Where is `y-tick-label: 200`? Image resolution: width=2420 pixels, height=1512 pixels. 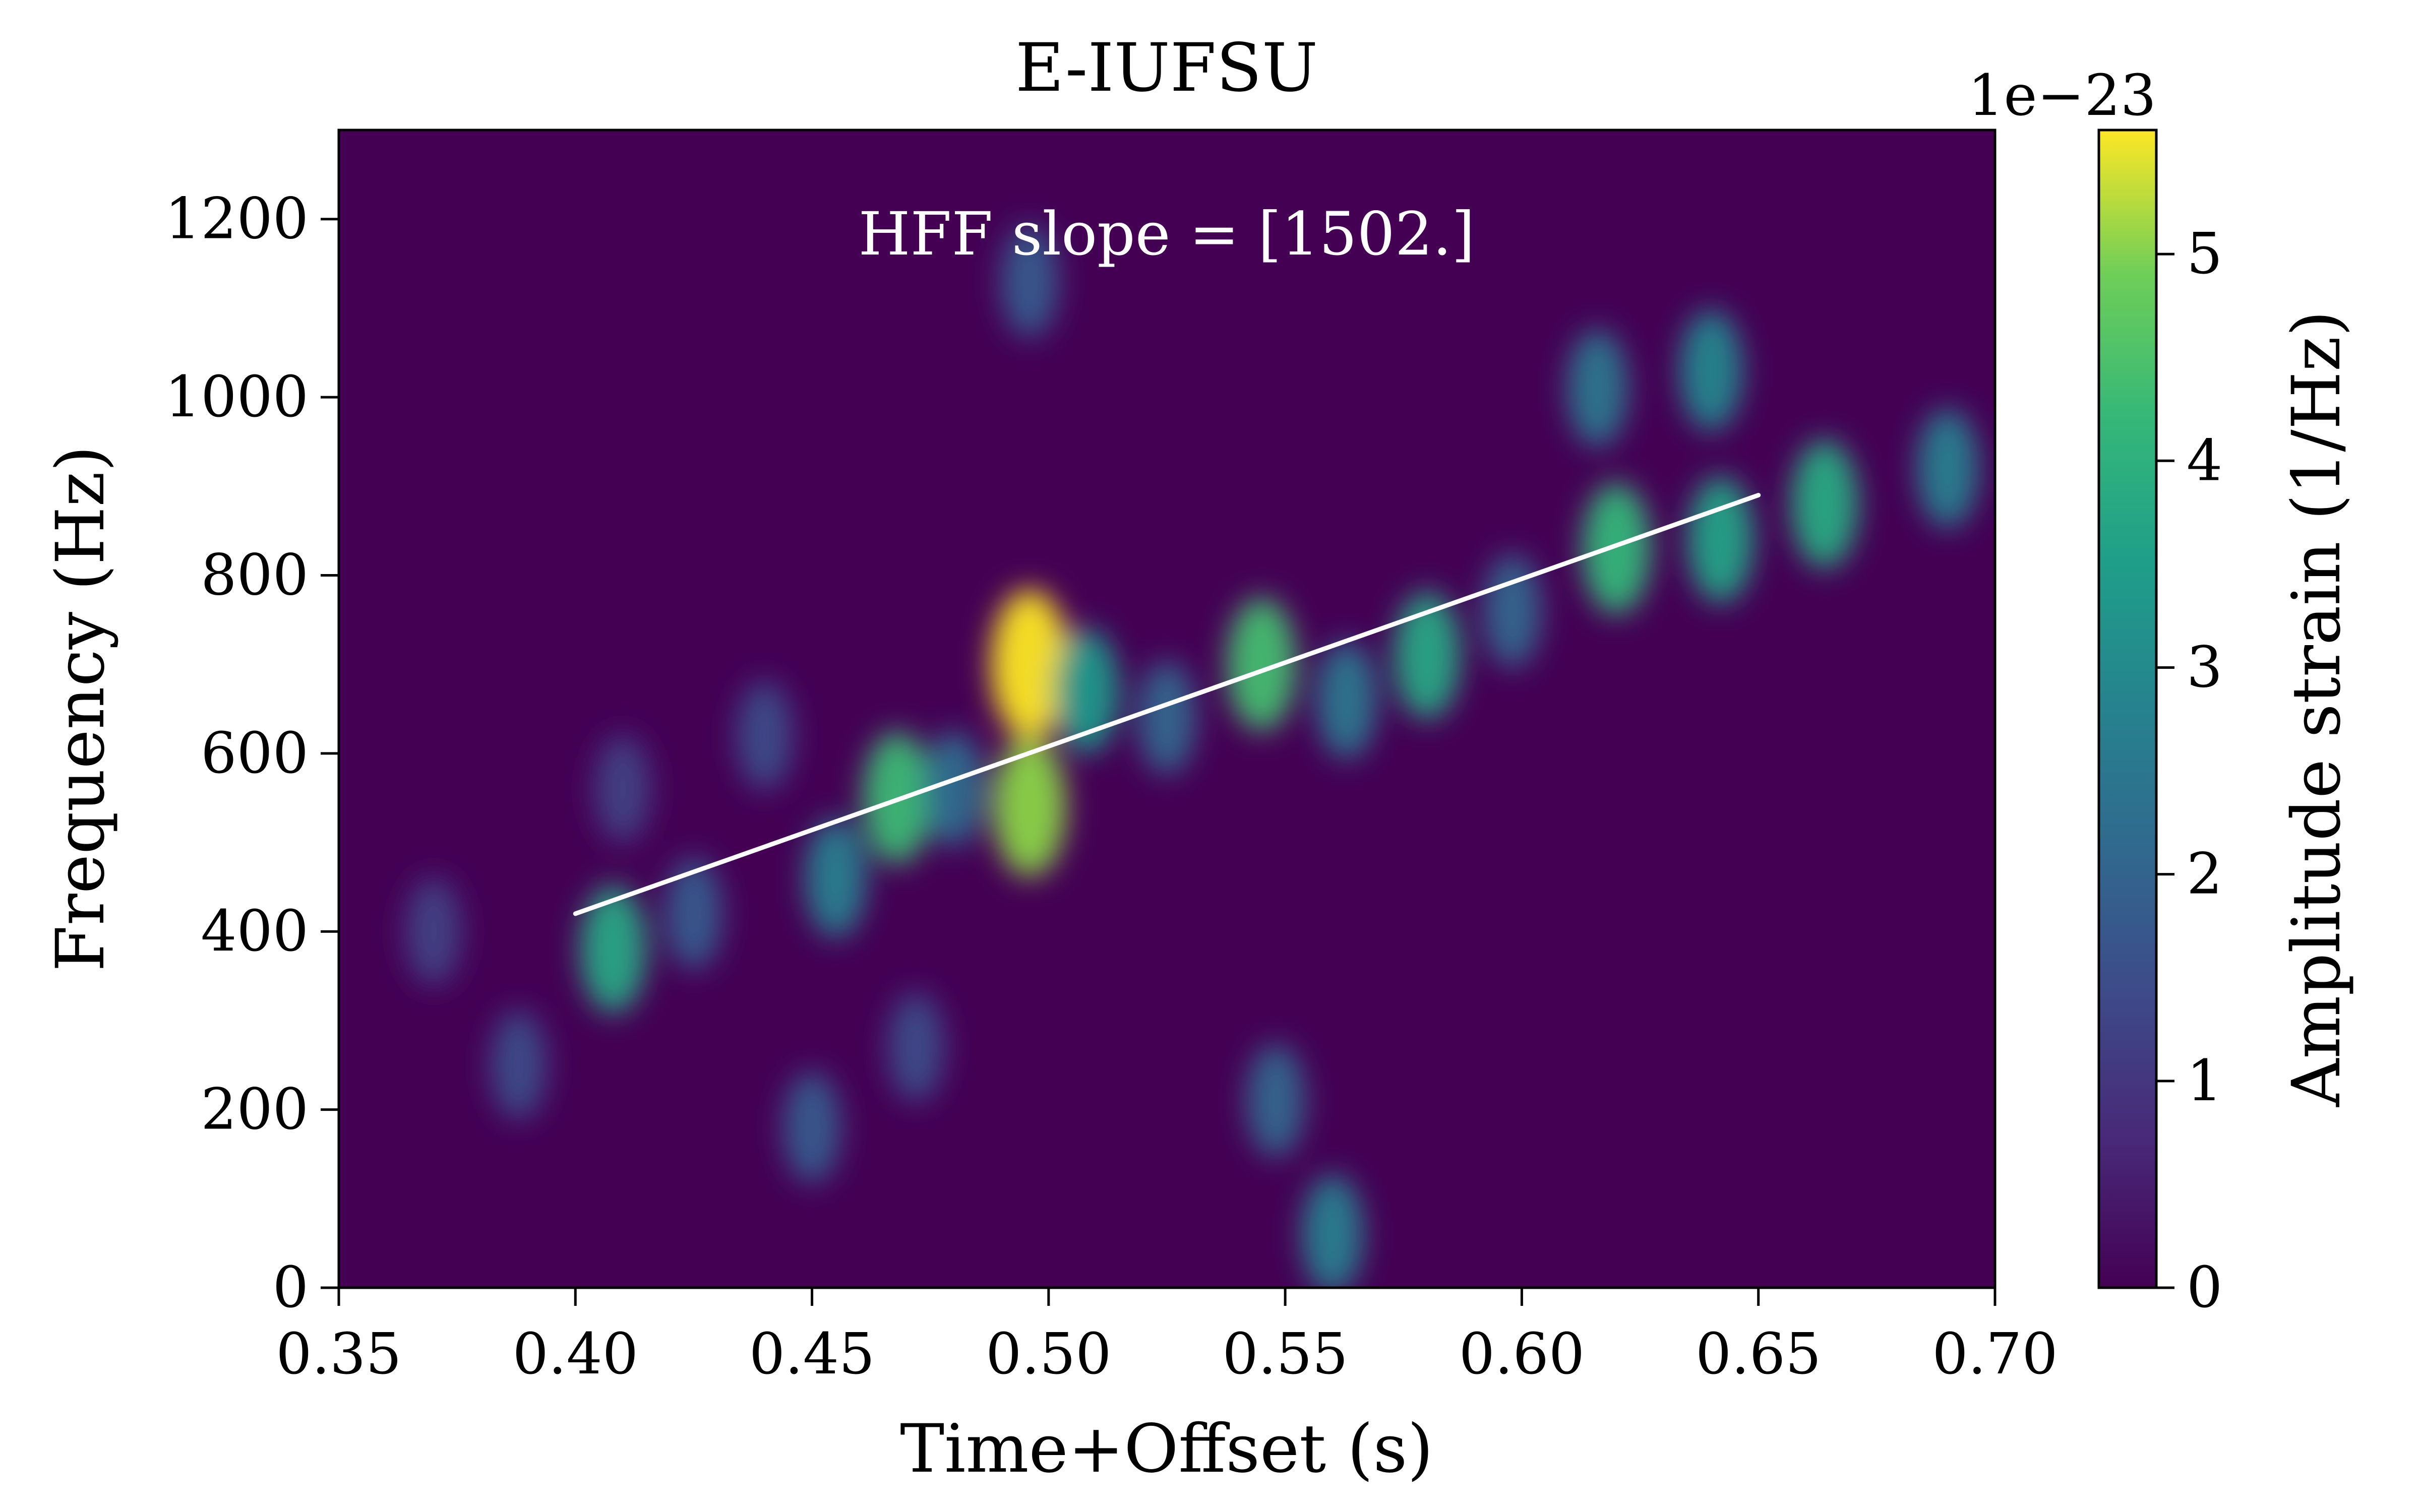
y-tick-label: 200 is located at coordinates (255, 1110).